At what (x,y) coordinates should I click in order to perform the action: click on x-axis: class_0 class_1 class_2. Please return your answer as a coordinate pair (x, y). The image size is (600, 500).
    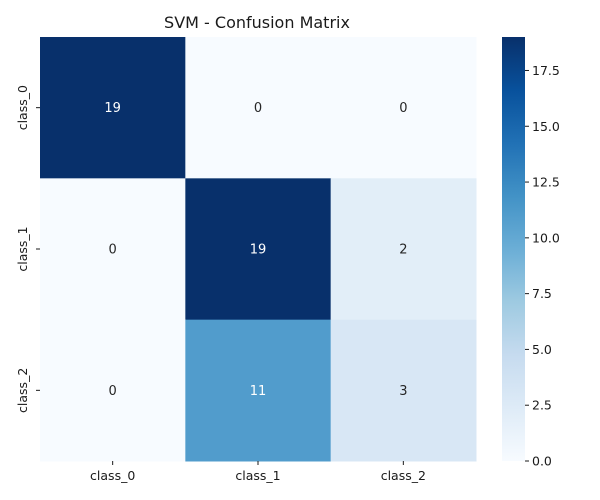
    Looking at the image, I should click on (258, 472).